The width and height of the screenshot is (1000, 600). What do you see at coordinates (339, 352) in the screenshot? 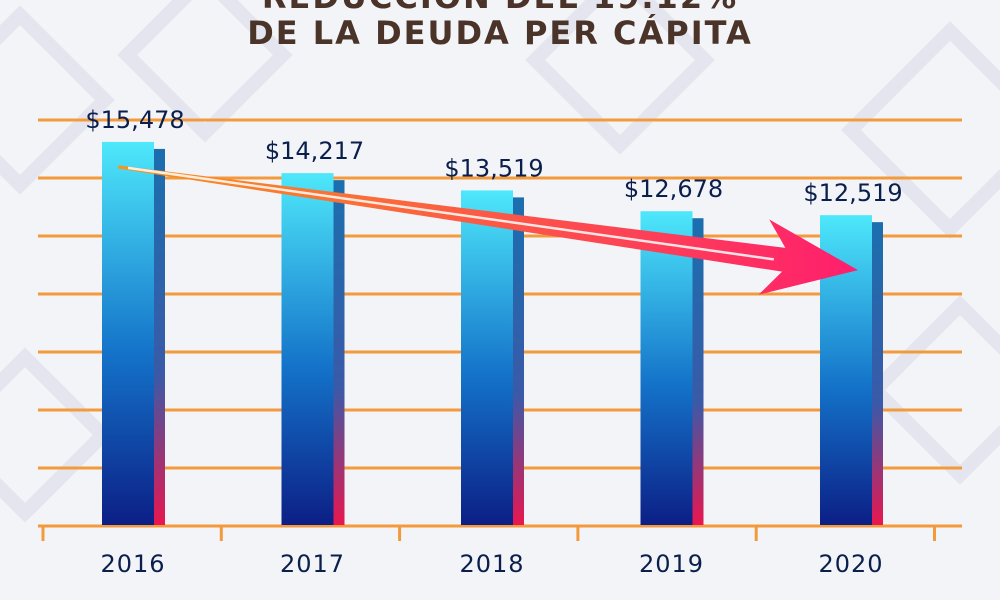
I see `bar-side-2017` at bounding box center [339, 352].